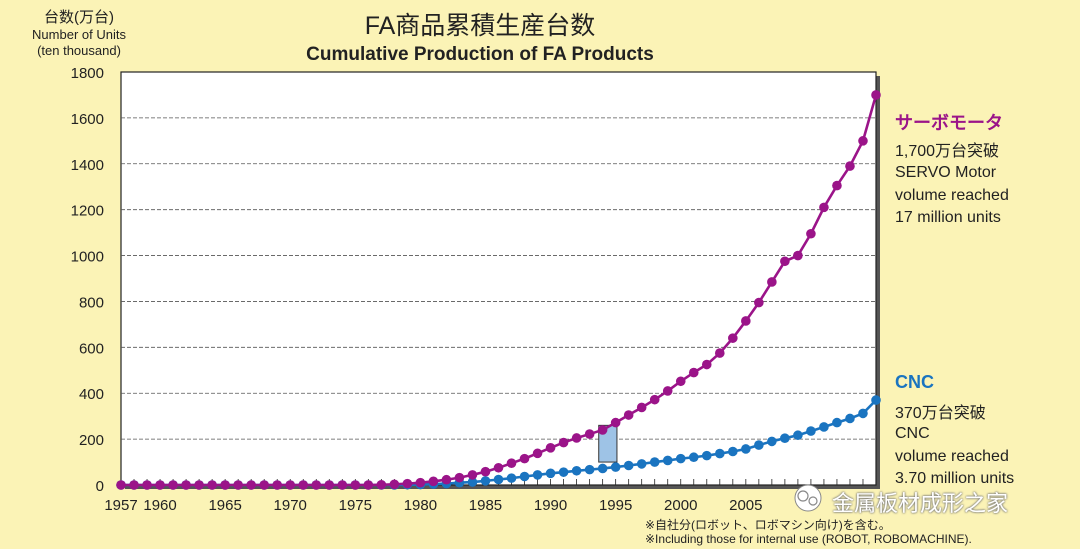 The width and height of the screenshot is (1080, 549). What do you see at coordinates (745, 505) in the screenshot?
I see `x-tick-label: 2005` at bounding box center [745, 505].